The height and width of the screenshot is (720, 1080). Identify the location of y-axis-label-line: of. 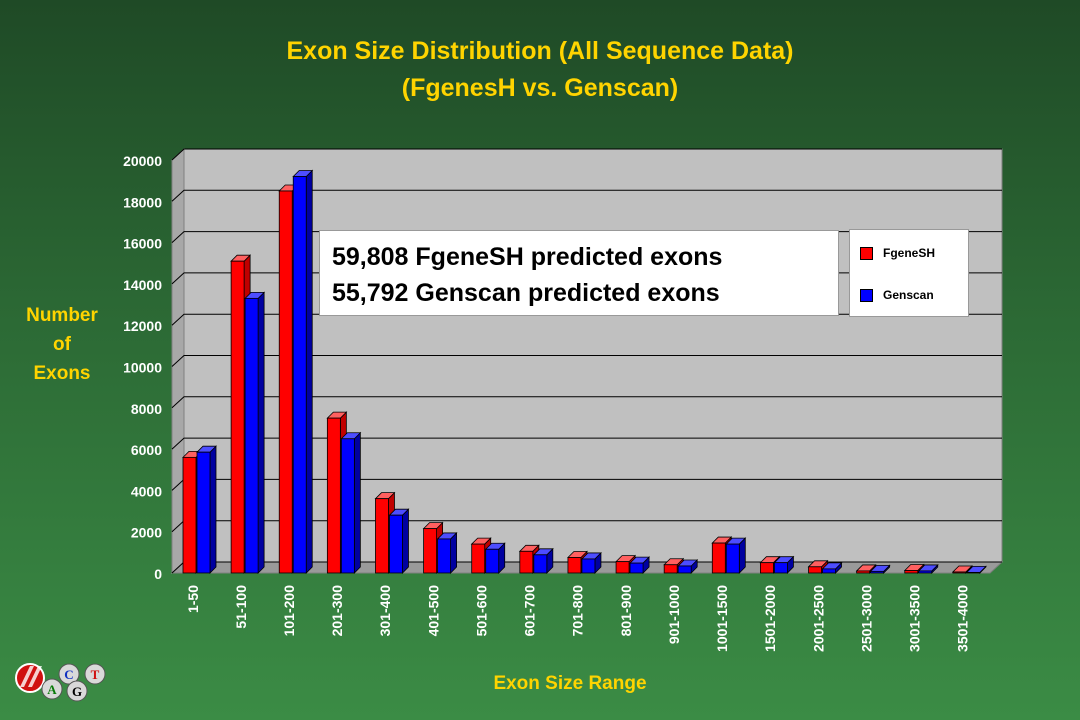
(62, 344).